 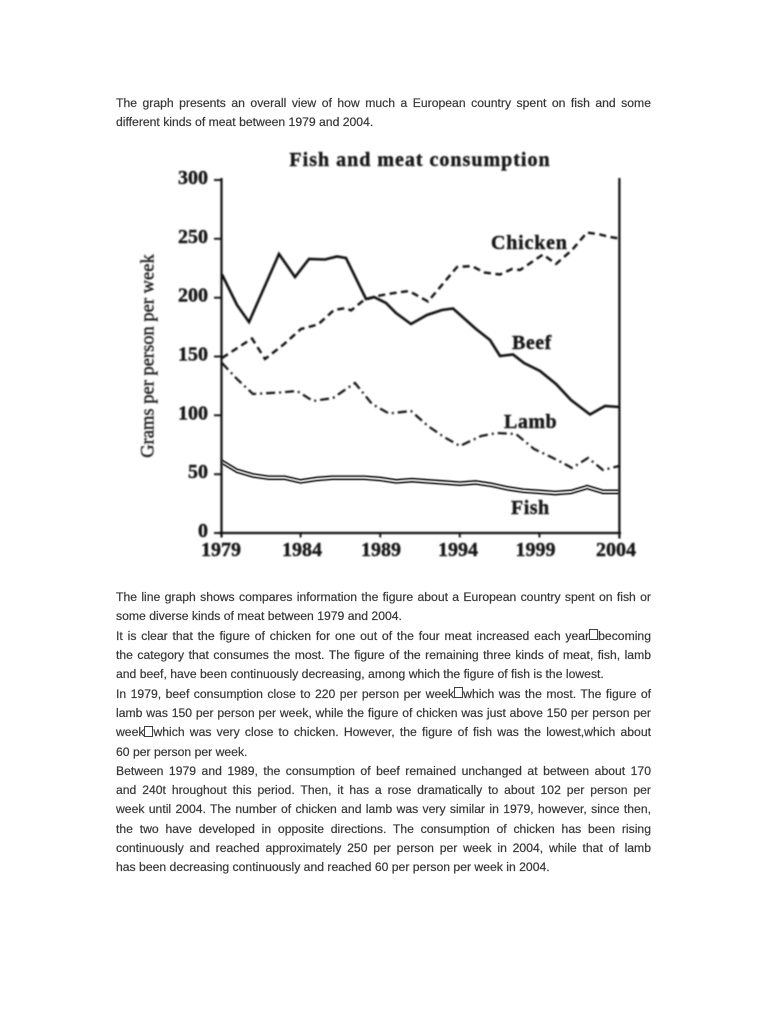 What do you see at coordinates (302, 550) in the screenshot?
I see `svg-text: 1984` at bounding box center [302, 550].